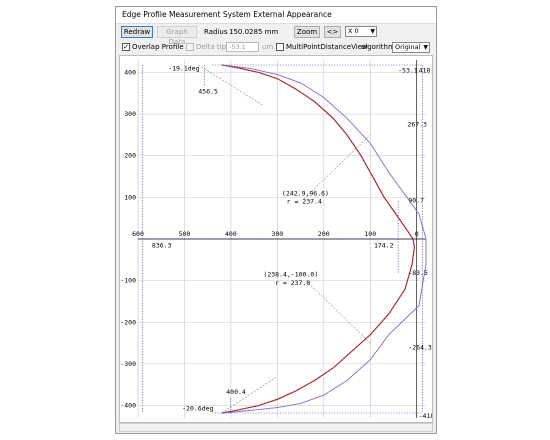 This screenshot has width=550, height=440. I want to click on radius-value: 150.0285 mm, so click(254, 32).